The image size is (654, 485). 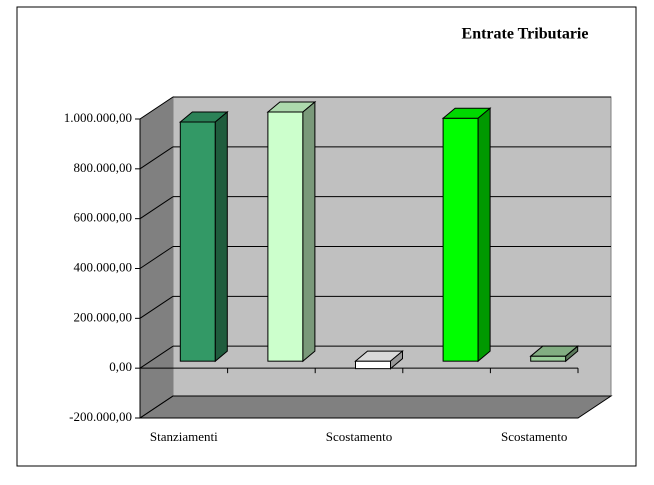 I want to click on y-tick-label: 800.000,00, so click(x=103, y=167).